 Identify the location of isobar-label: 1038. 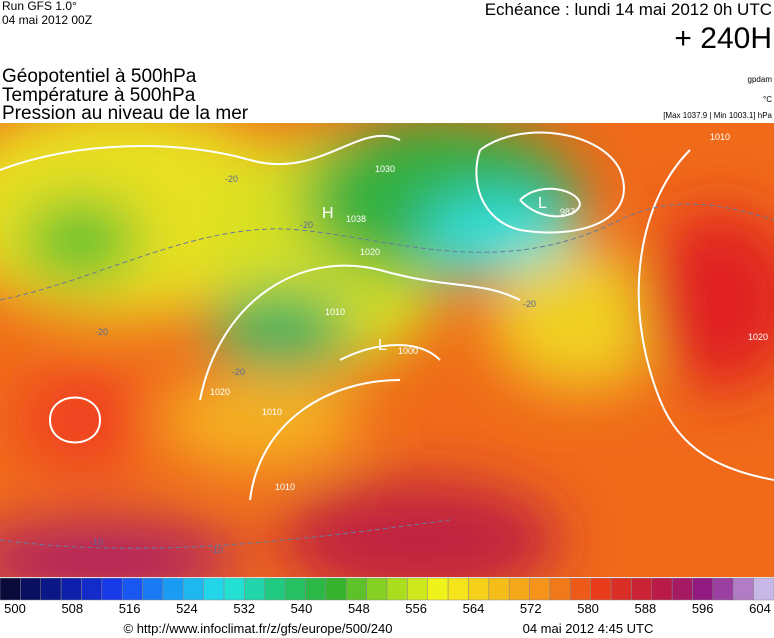
(356, 219).